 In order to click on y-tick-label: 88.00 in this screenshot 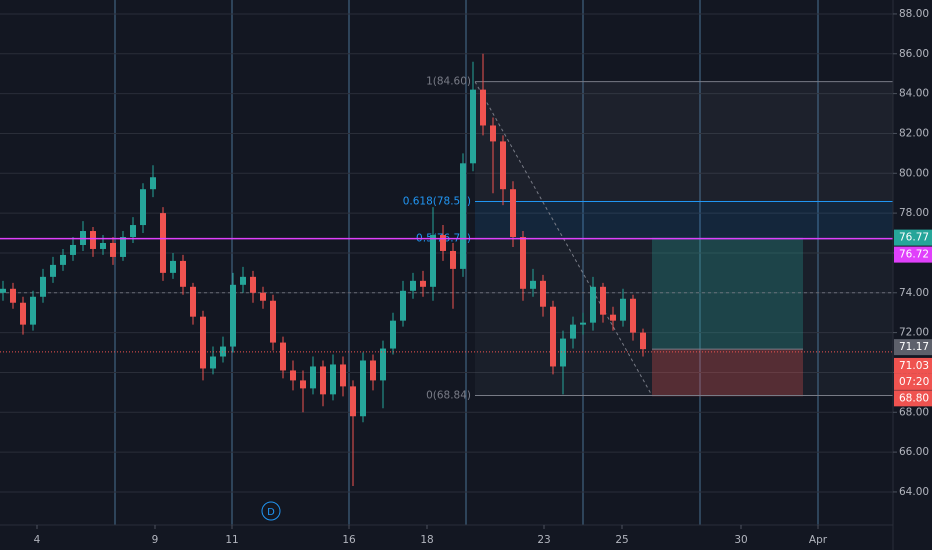, I will do `click(914, 14)`.